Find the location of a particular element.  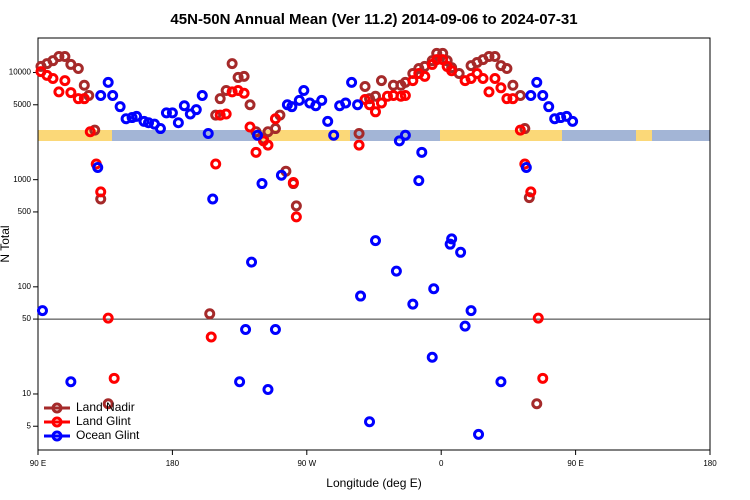

legend-label: Ocean Glint is located at coordinates (108, 435).